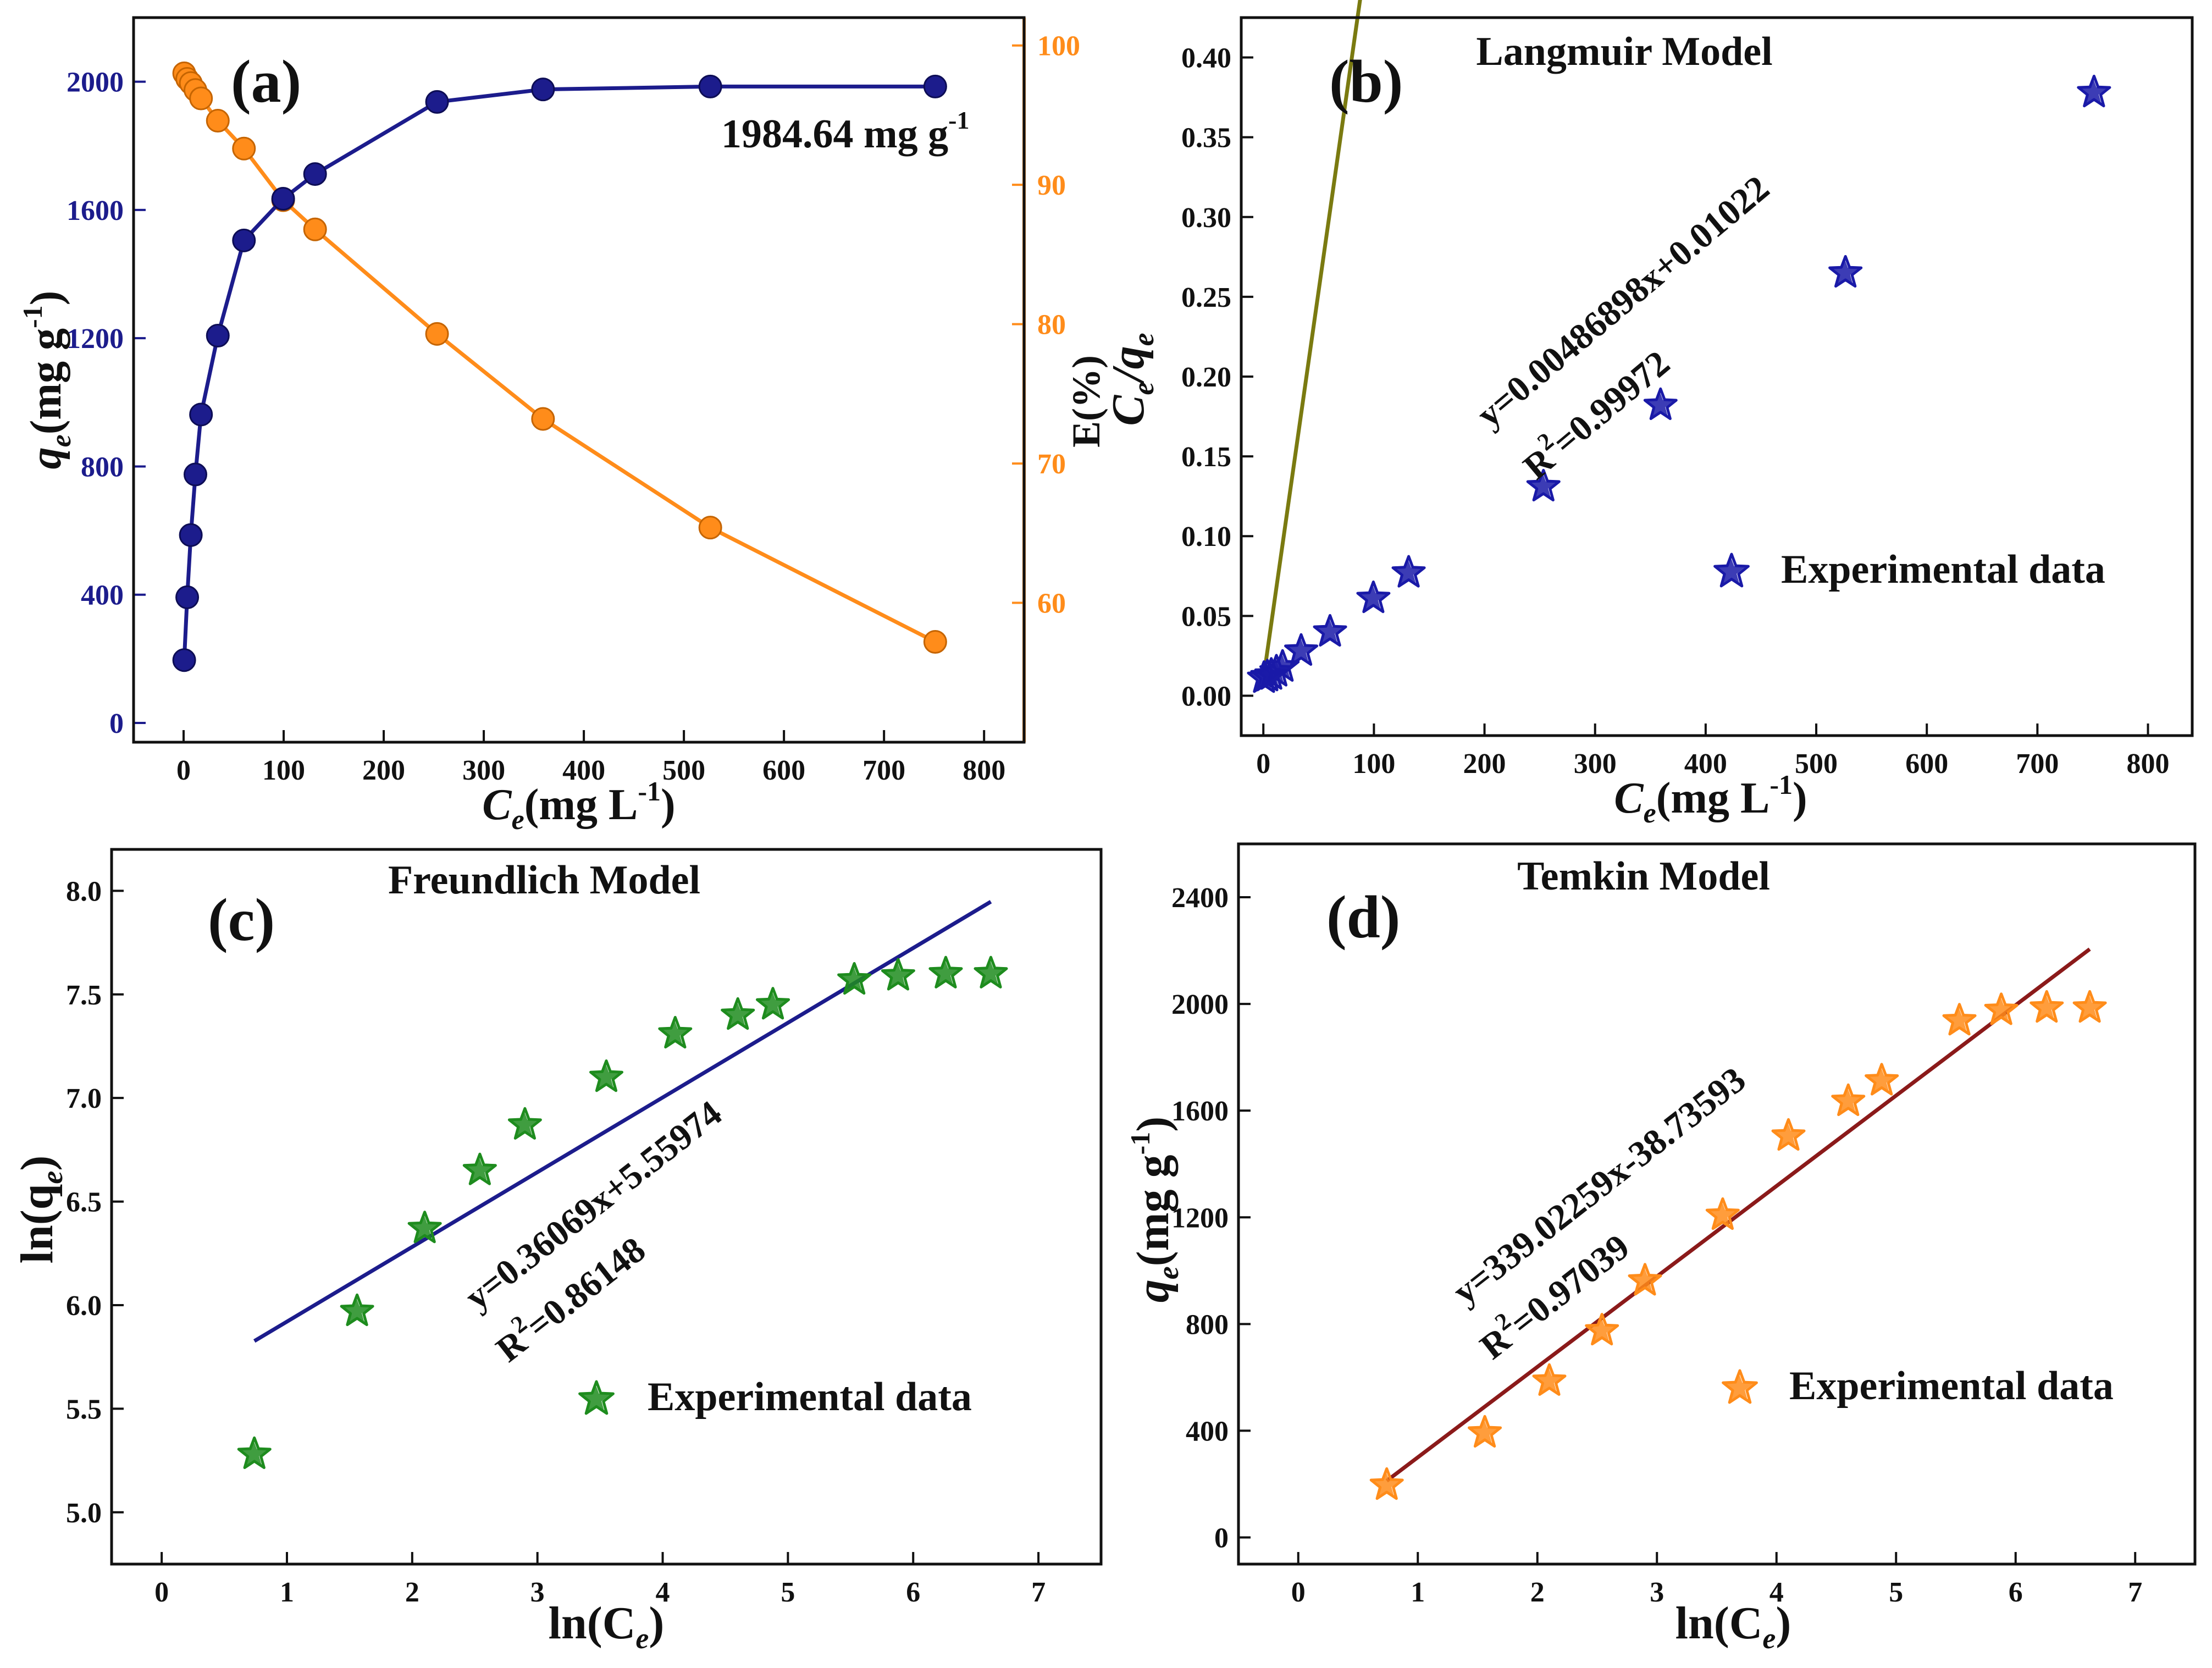 The width and height of the screenshot is (2212, 1668). What do you see at coordinates (95, 211) in the screenshot?
I see `y-tick-label: 1600` at bounding box center [95, 211].